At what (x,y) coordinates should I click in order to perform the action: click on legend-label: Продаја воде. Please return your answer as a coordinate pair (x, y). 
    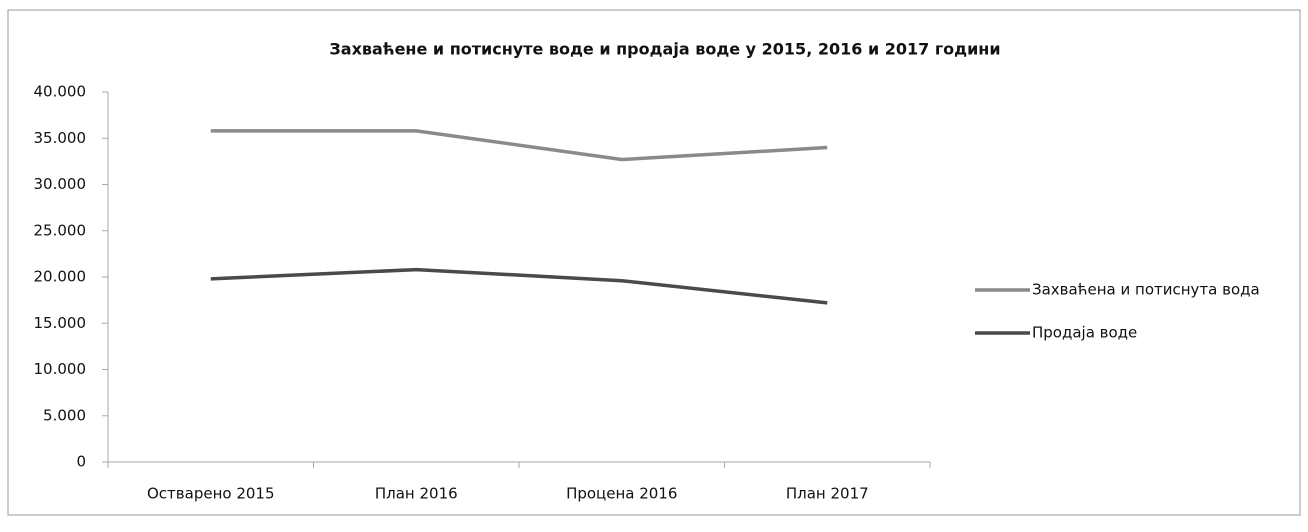
    Looking at the image, I should click on (1084, 333).